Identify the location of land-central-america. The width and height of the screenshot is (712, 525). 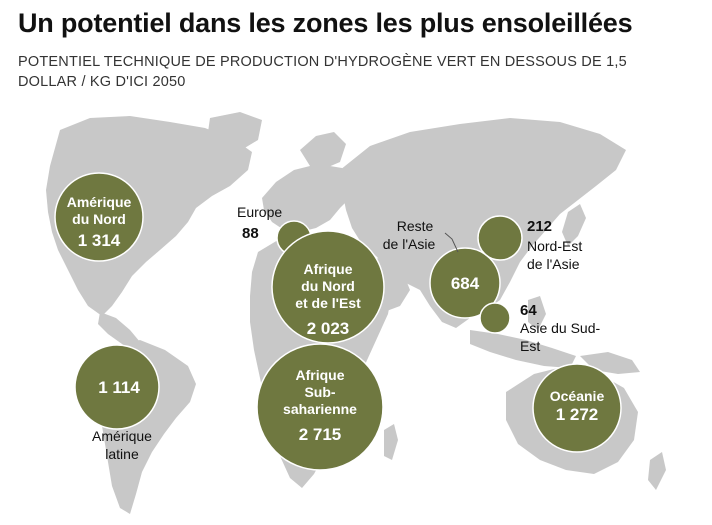
(119, 331).